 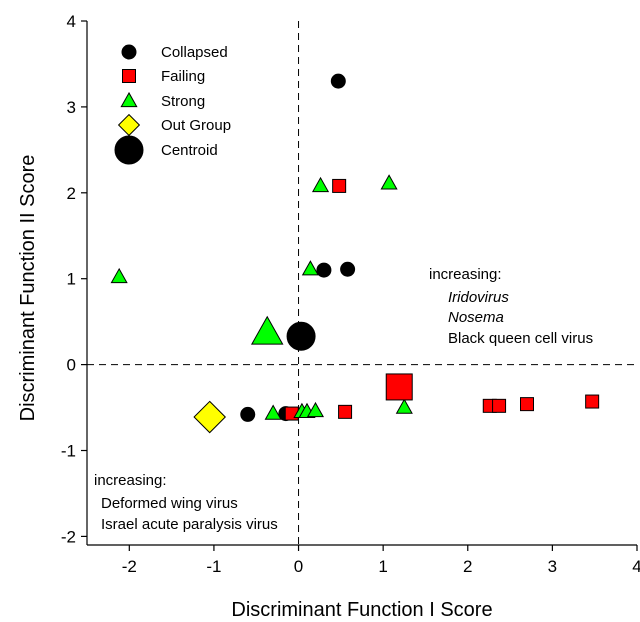 What do you see at coordinates (169, 503) in the screenshot?
I see `annotation-left-line-1: Deformed wing virus` at bounding box center [169, 503].